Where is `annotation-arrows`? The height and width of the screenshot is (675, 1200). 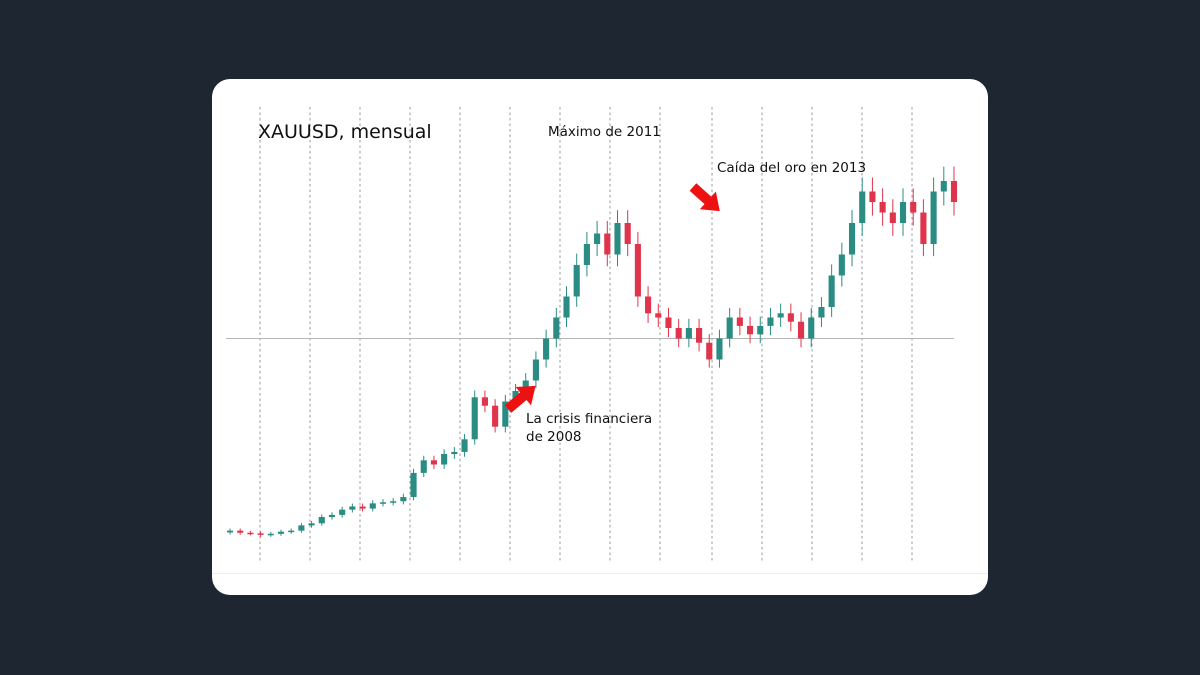 annotation-arrows is located at coordinates (612, 298).